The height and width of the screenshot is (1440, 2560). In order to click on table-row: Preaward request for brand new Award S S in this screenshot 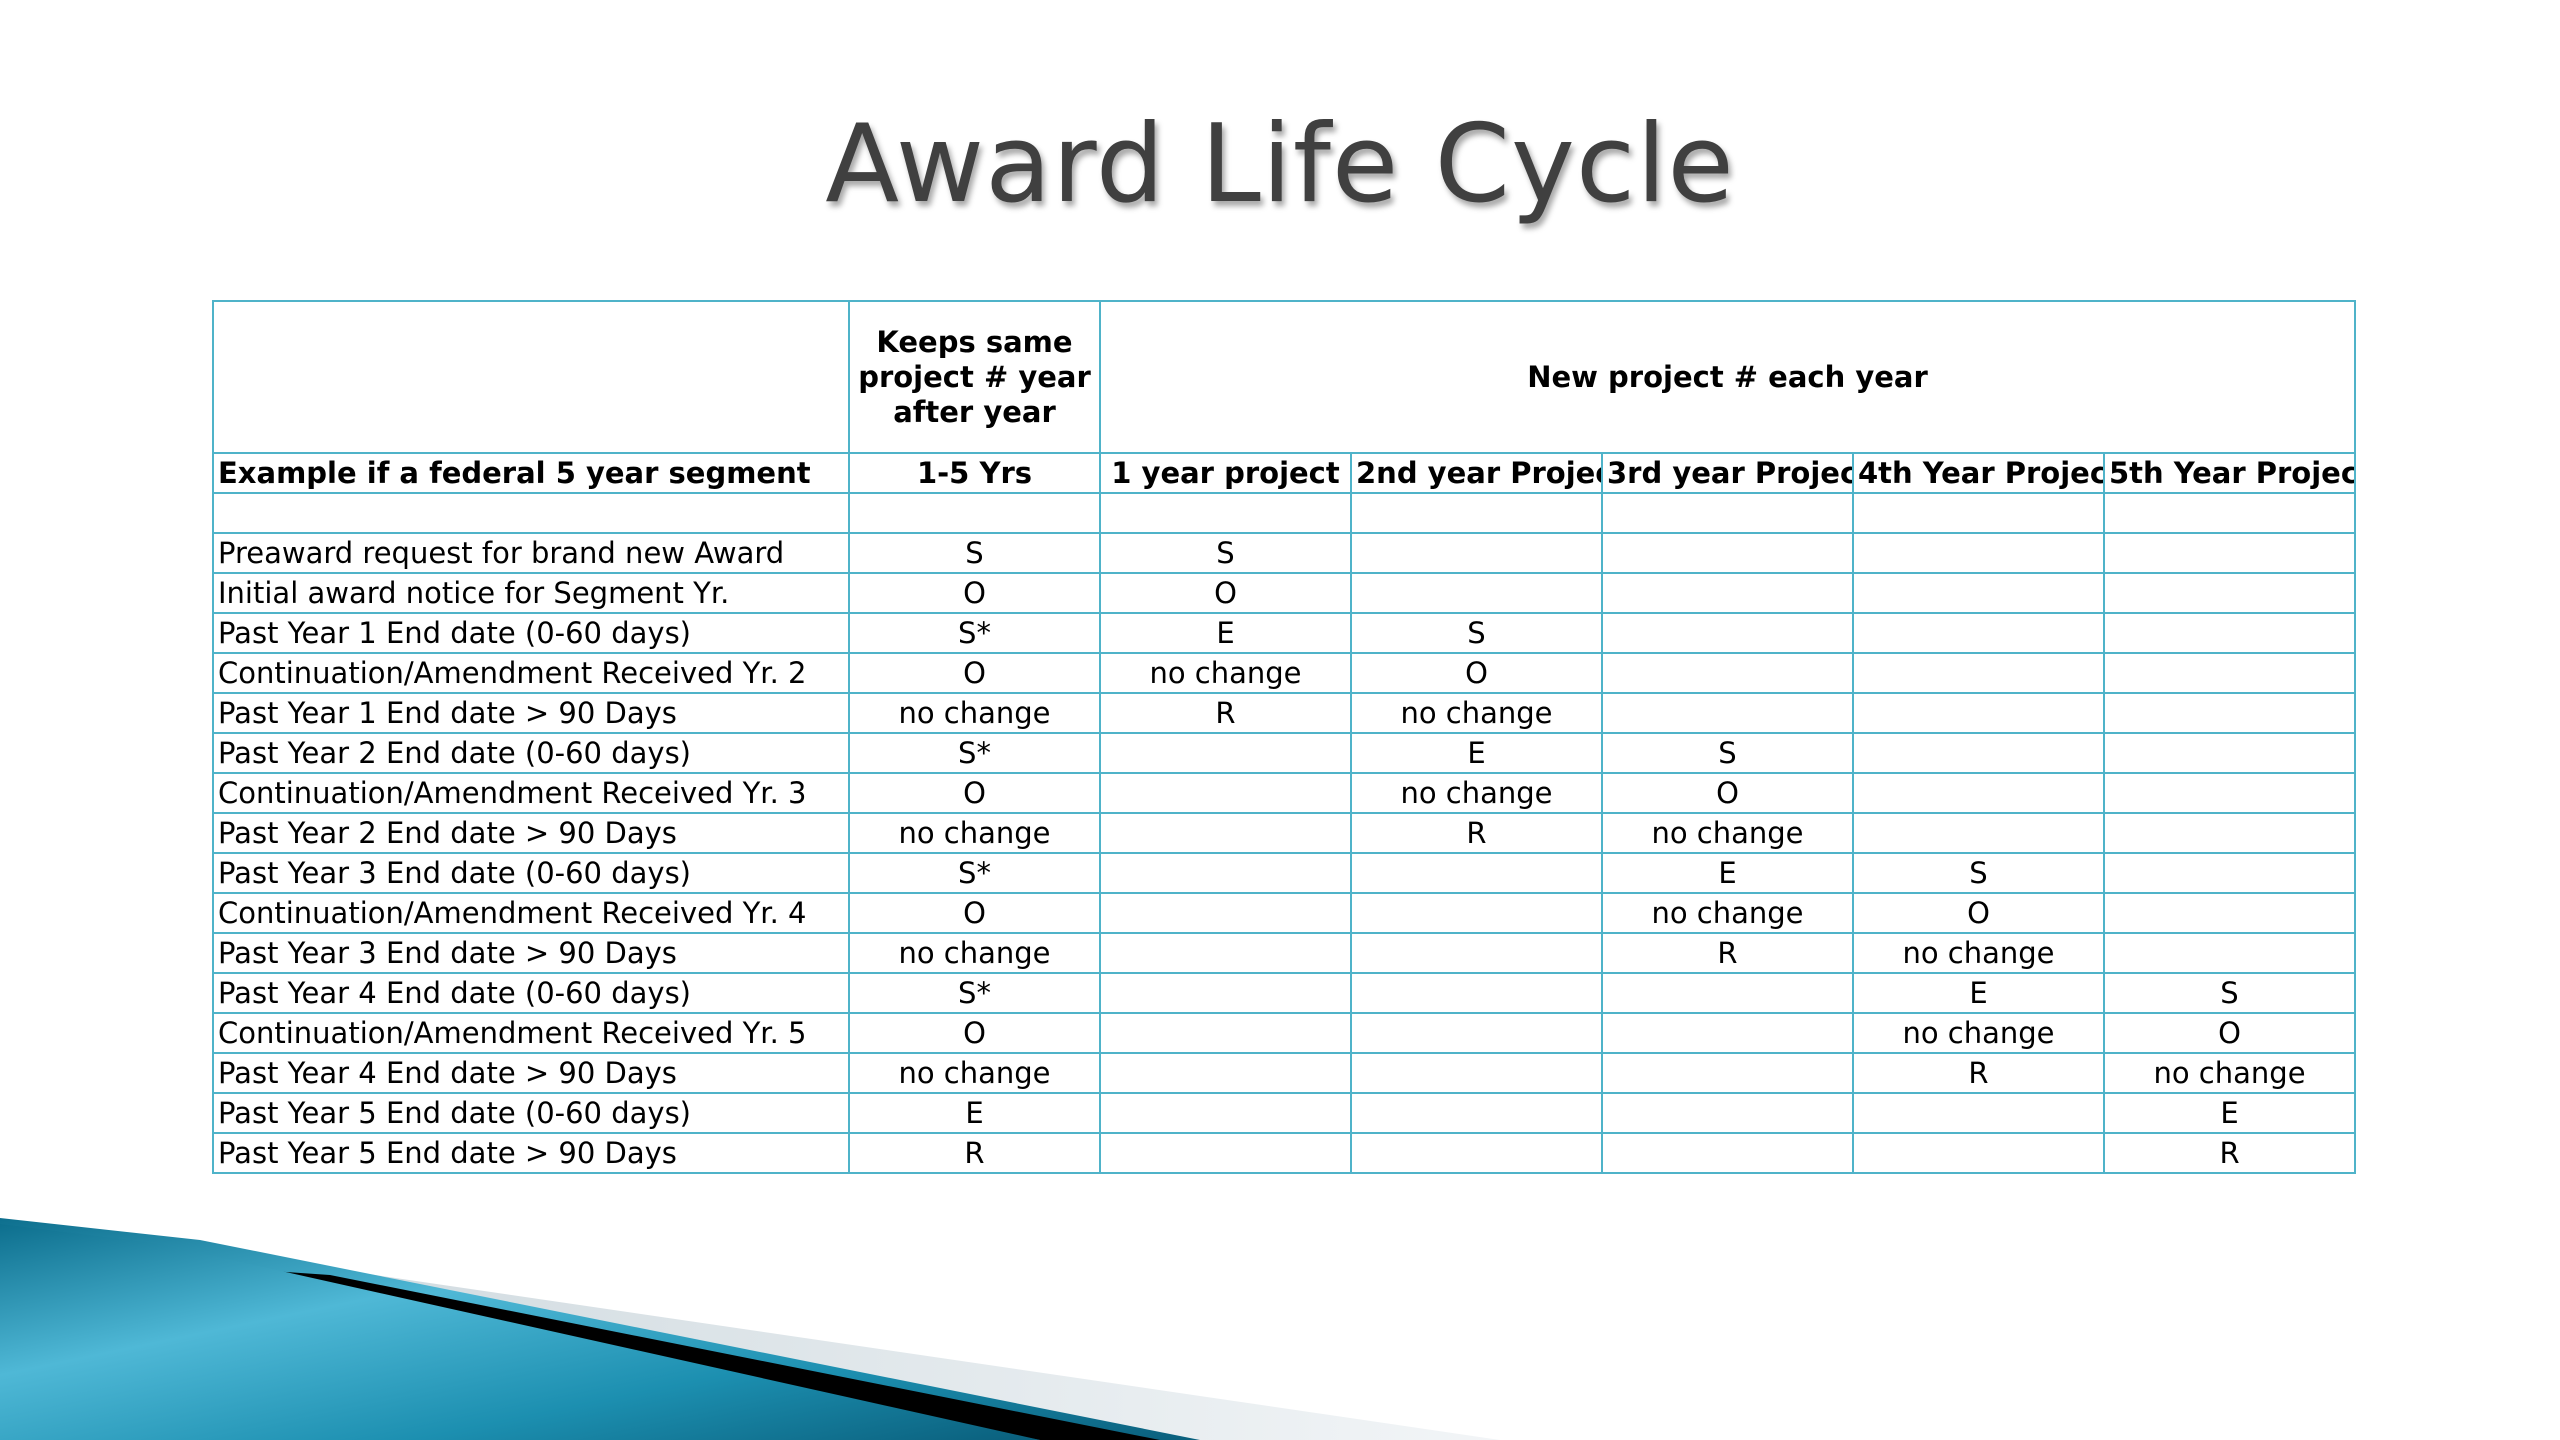, I will do `click(1284, 553)`.